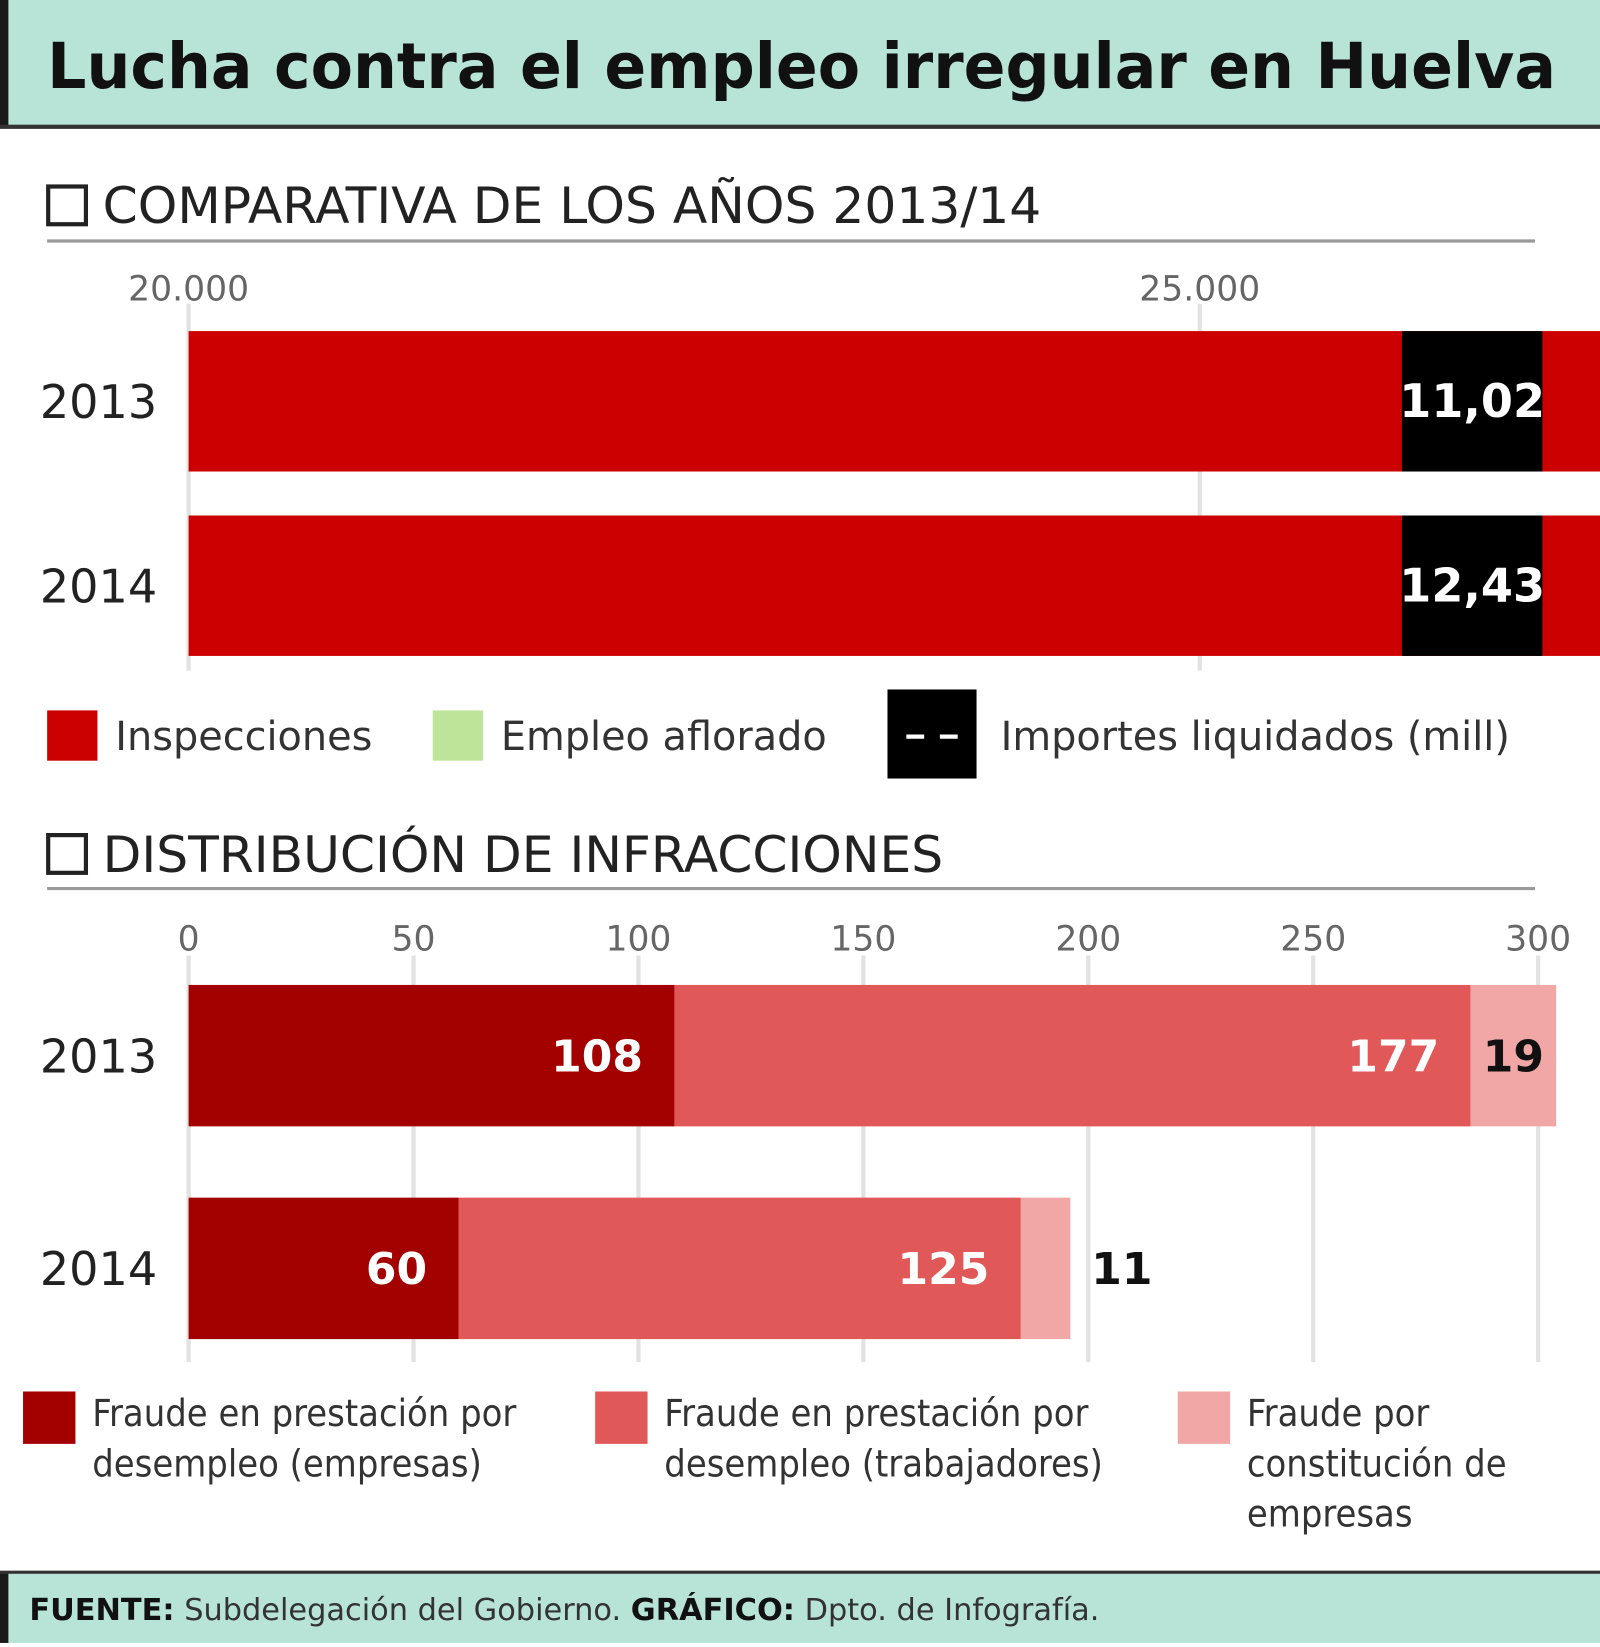  I want to click on value-label: 125, so click(944, 1269).